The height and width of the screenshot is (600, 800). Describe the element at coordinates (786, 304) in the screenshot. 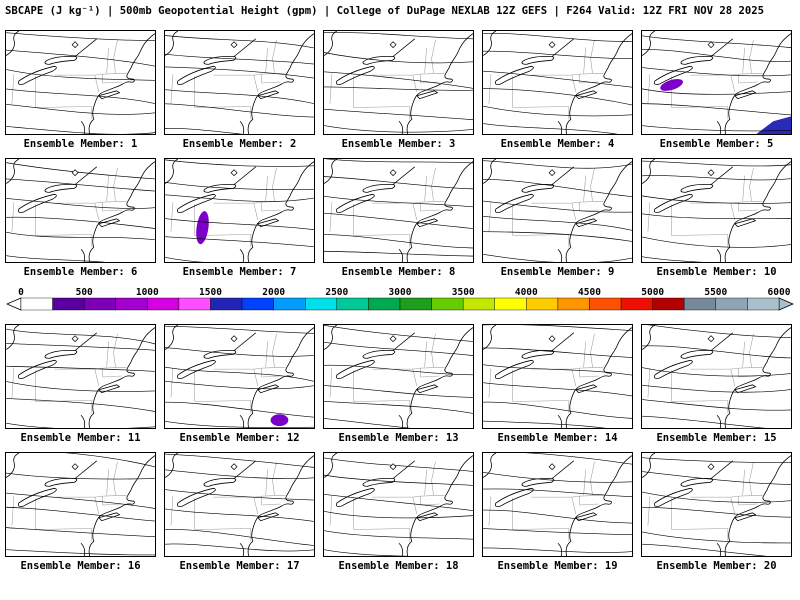

I see `colorbar-right-arrow` at that location.